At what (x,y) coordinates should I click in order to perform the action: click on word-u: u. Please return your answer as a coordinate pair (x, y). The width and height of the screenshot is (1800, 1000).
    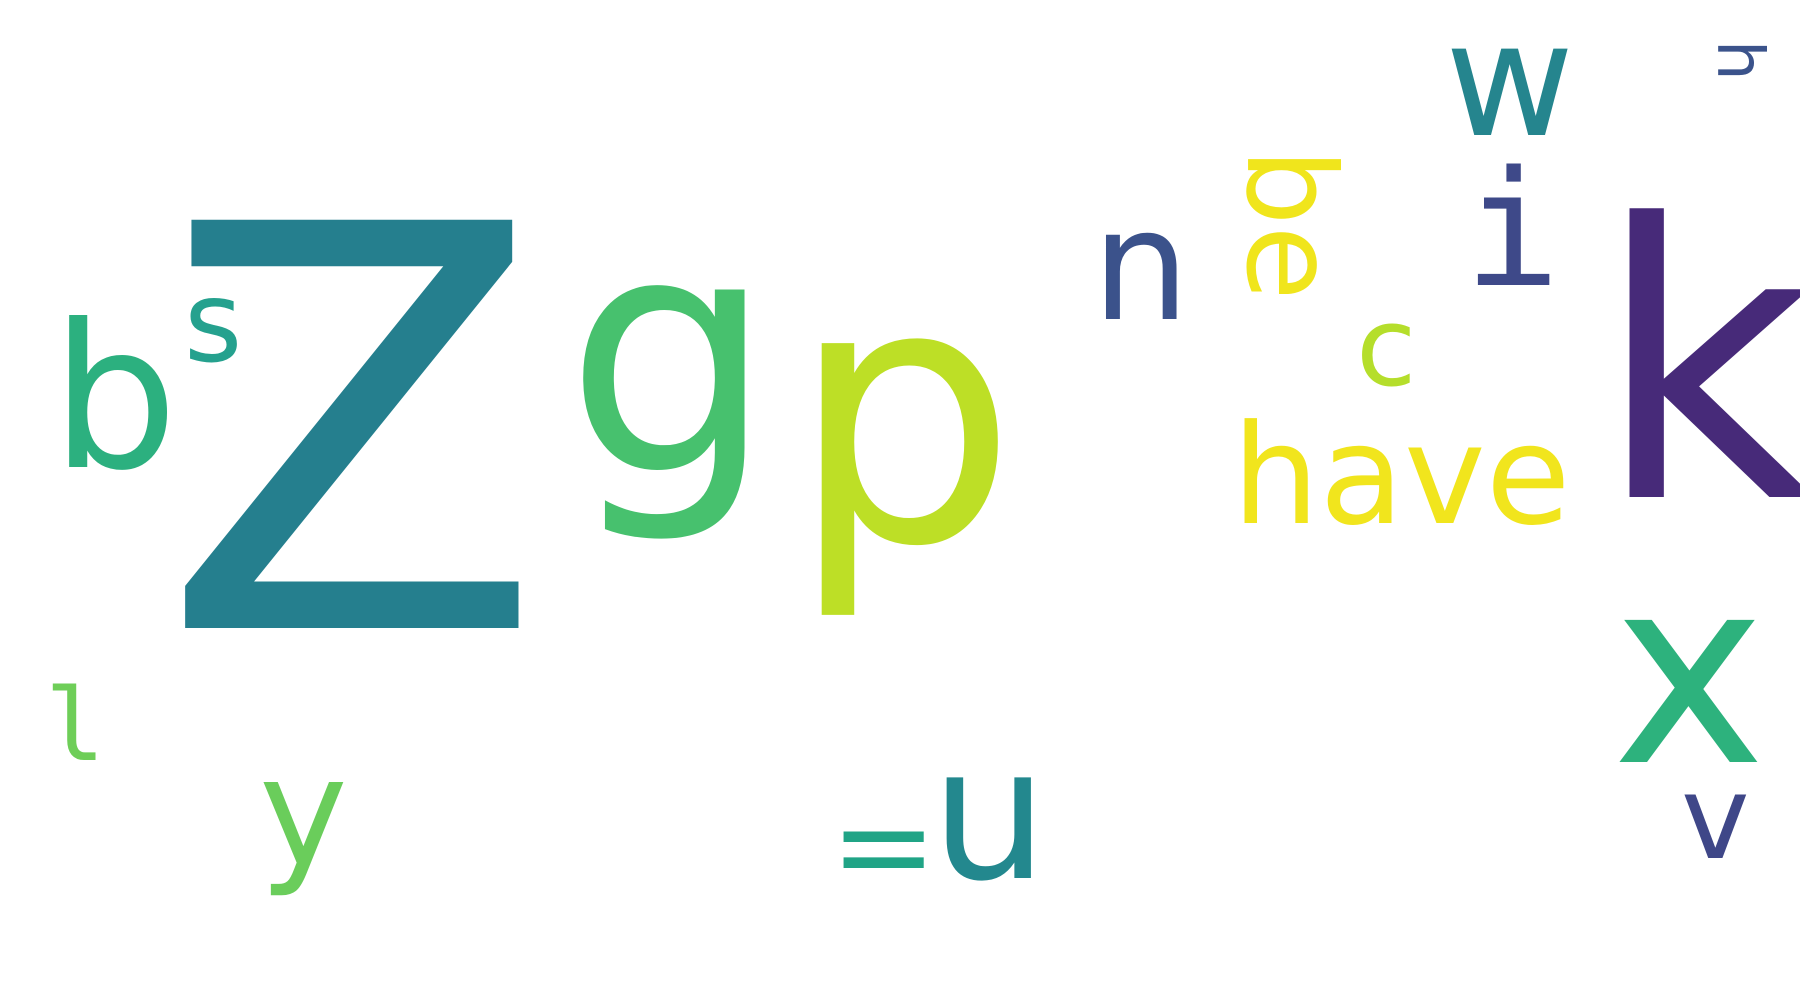
    Looking at the image, I should click on (989, 815).